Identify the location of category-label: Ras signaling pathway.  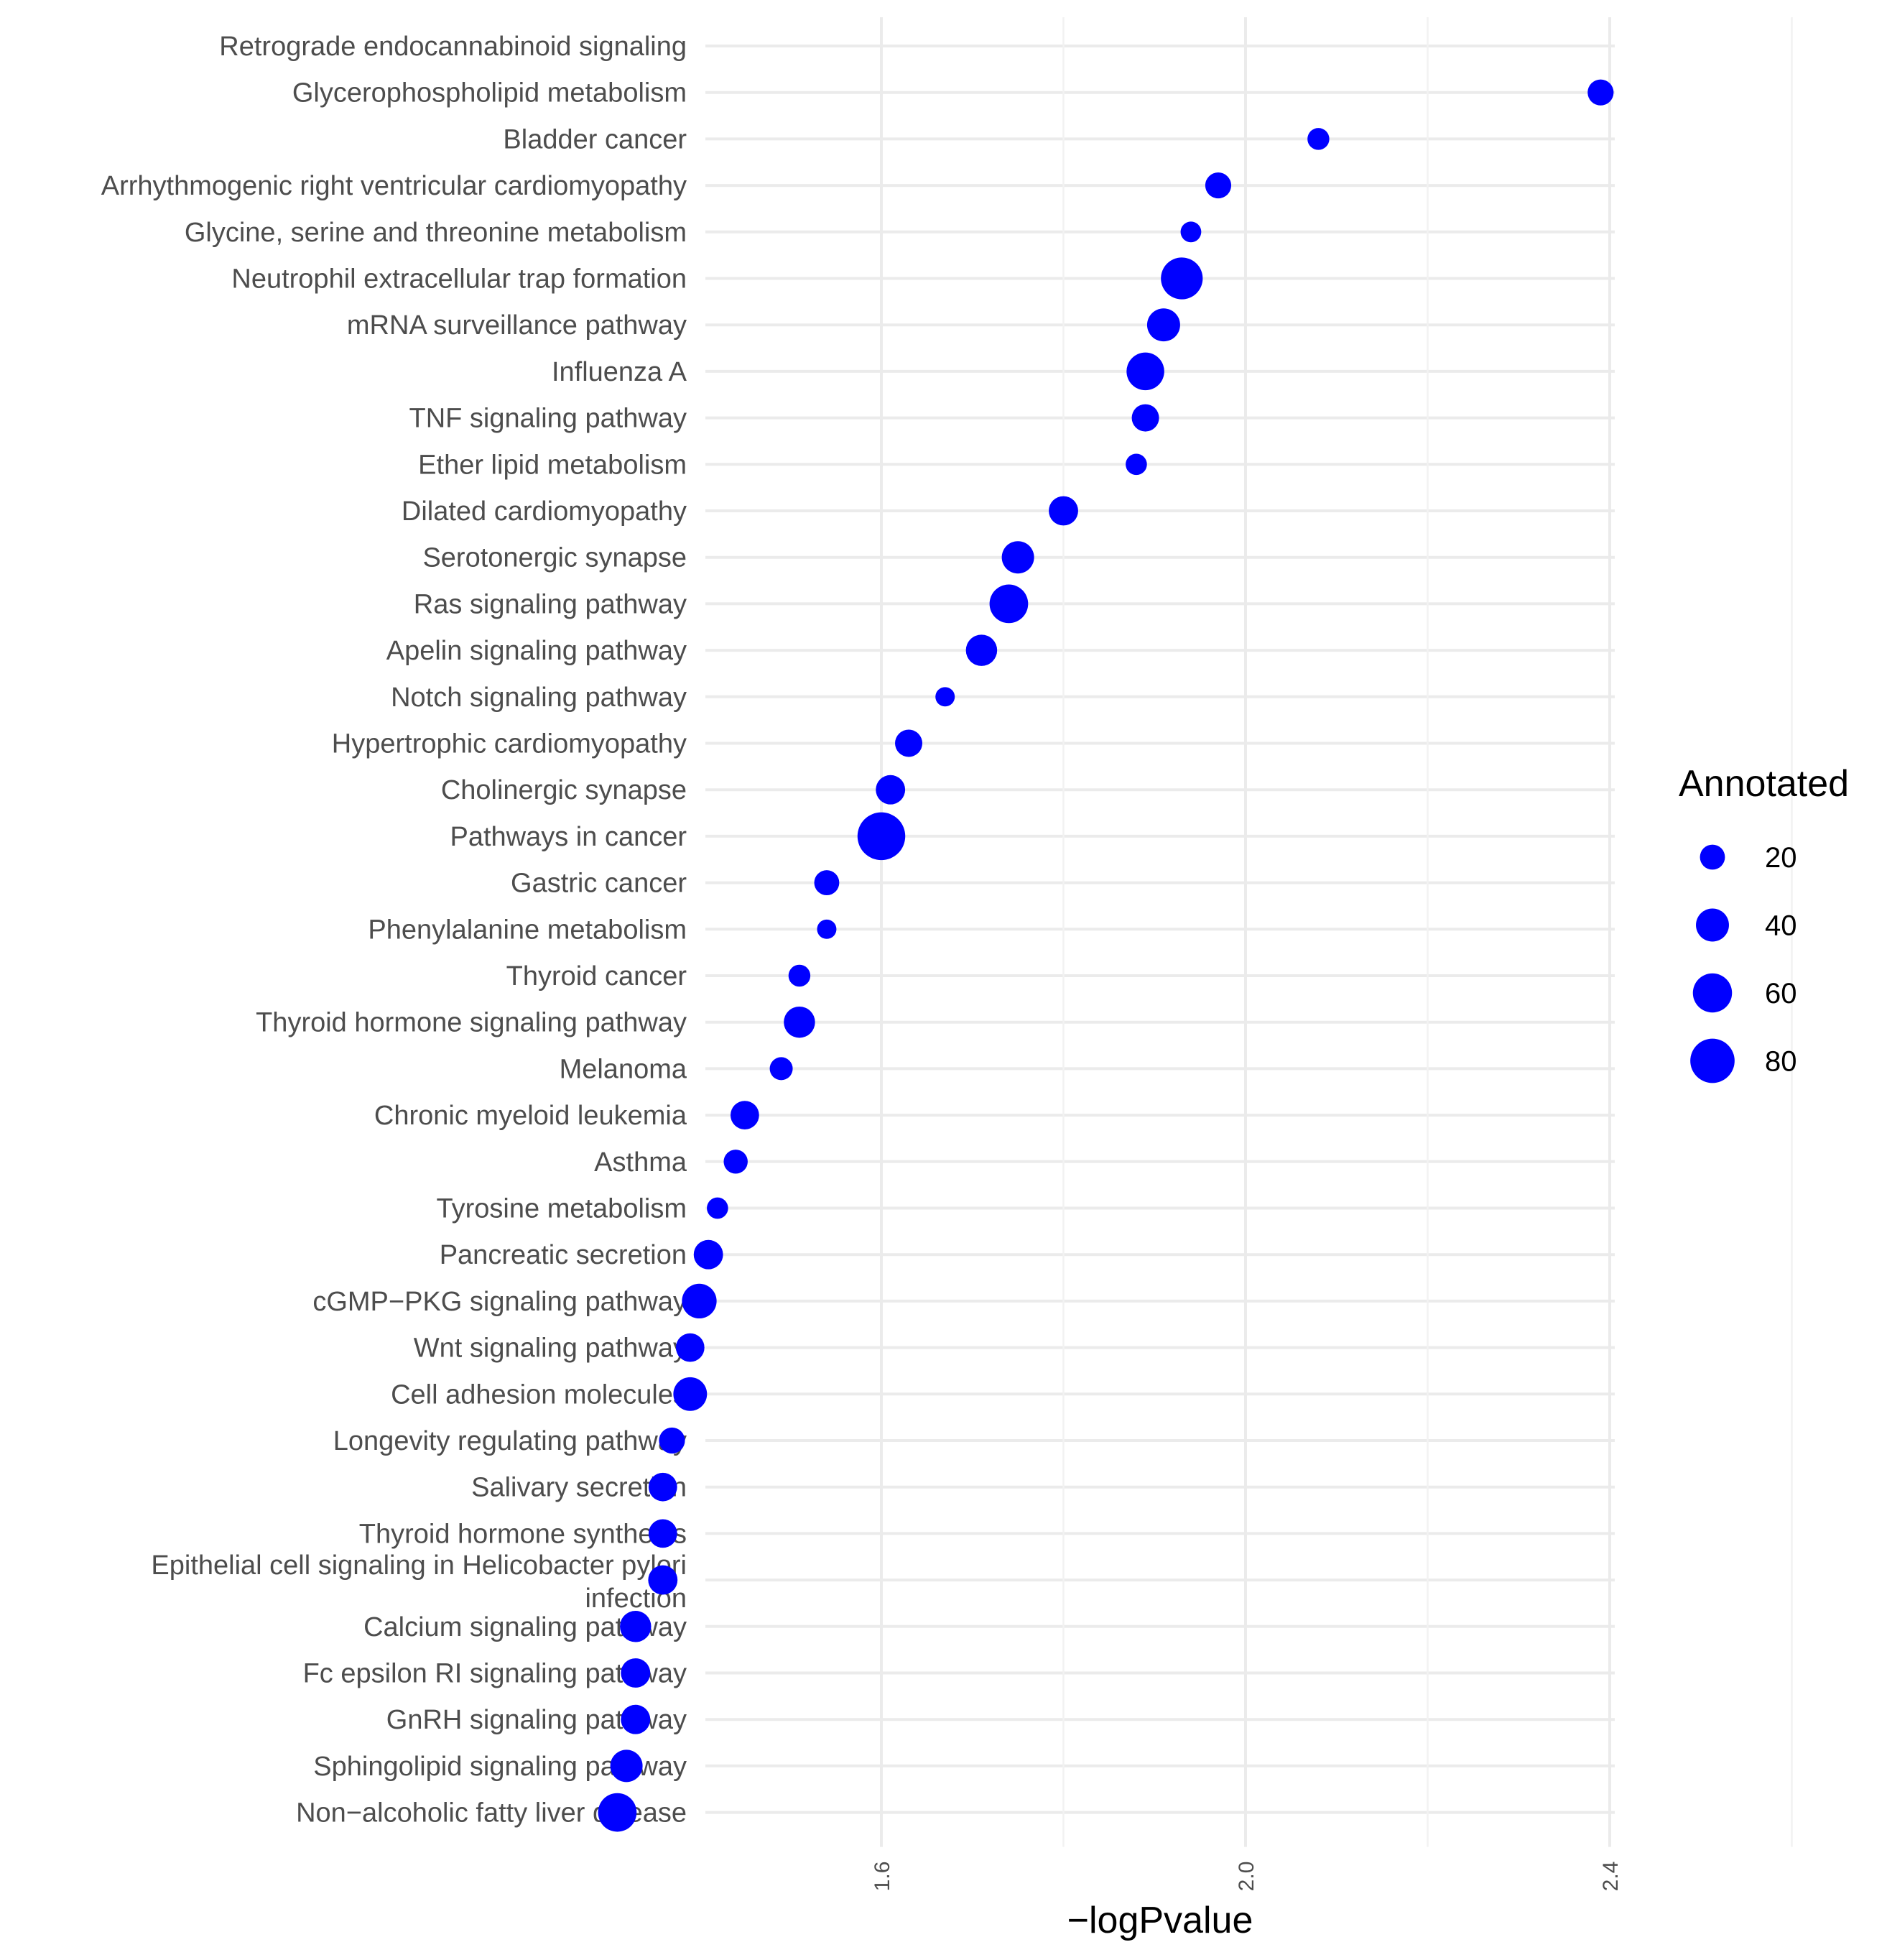
(550, 604).